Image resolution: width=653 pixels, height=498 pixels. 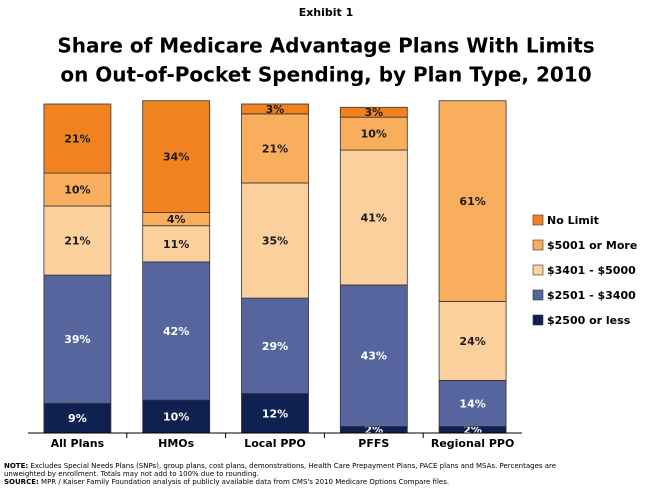 I want to click on data-label: 9%, so click(x=77, y=418).